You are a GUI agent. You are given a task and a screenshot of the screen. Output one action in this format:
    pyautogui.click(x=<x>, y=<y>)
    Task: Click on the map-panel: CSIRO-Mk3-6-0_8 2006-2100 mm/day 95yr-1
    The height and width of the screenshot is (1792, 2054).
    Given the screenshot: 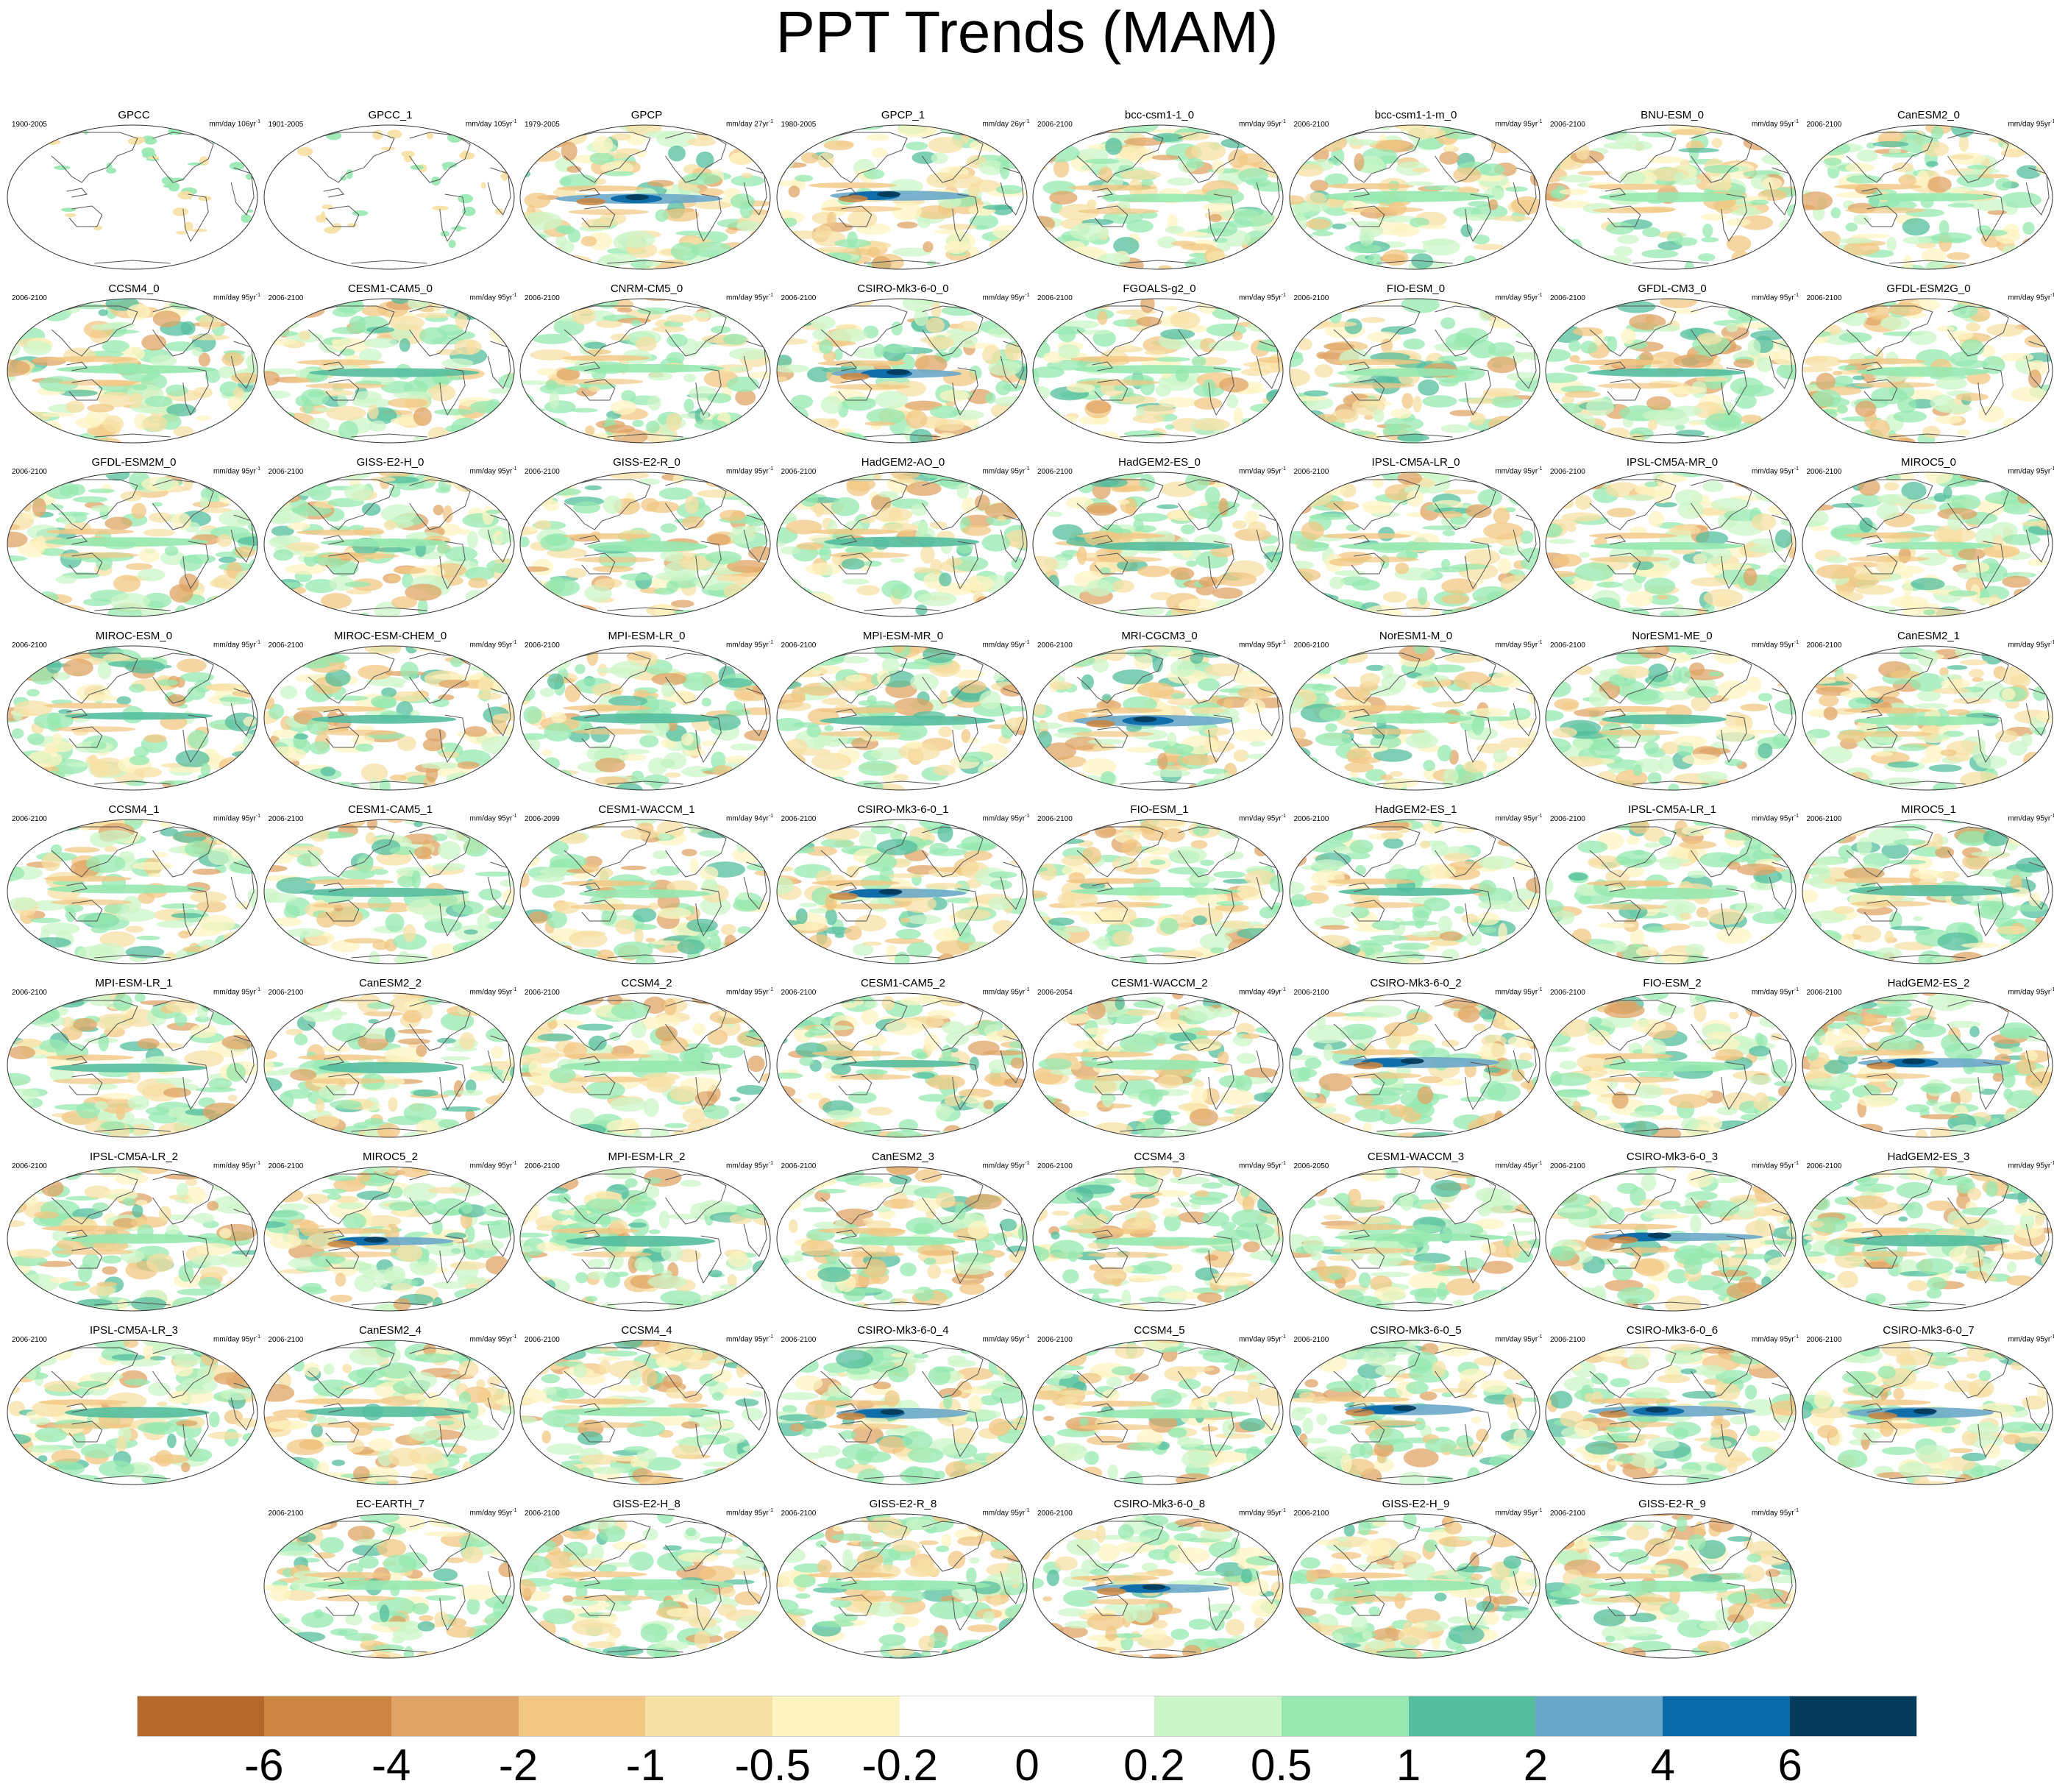 What is the action you would take?
    pyautogui.click(x=1159, y=1579)
    